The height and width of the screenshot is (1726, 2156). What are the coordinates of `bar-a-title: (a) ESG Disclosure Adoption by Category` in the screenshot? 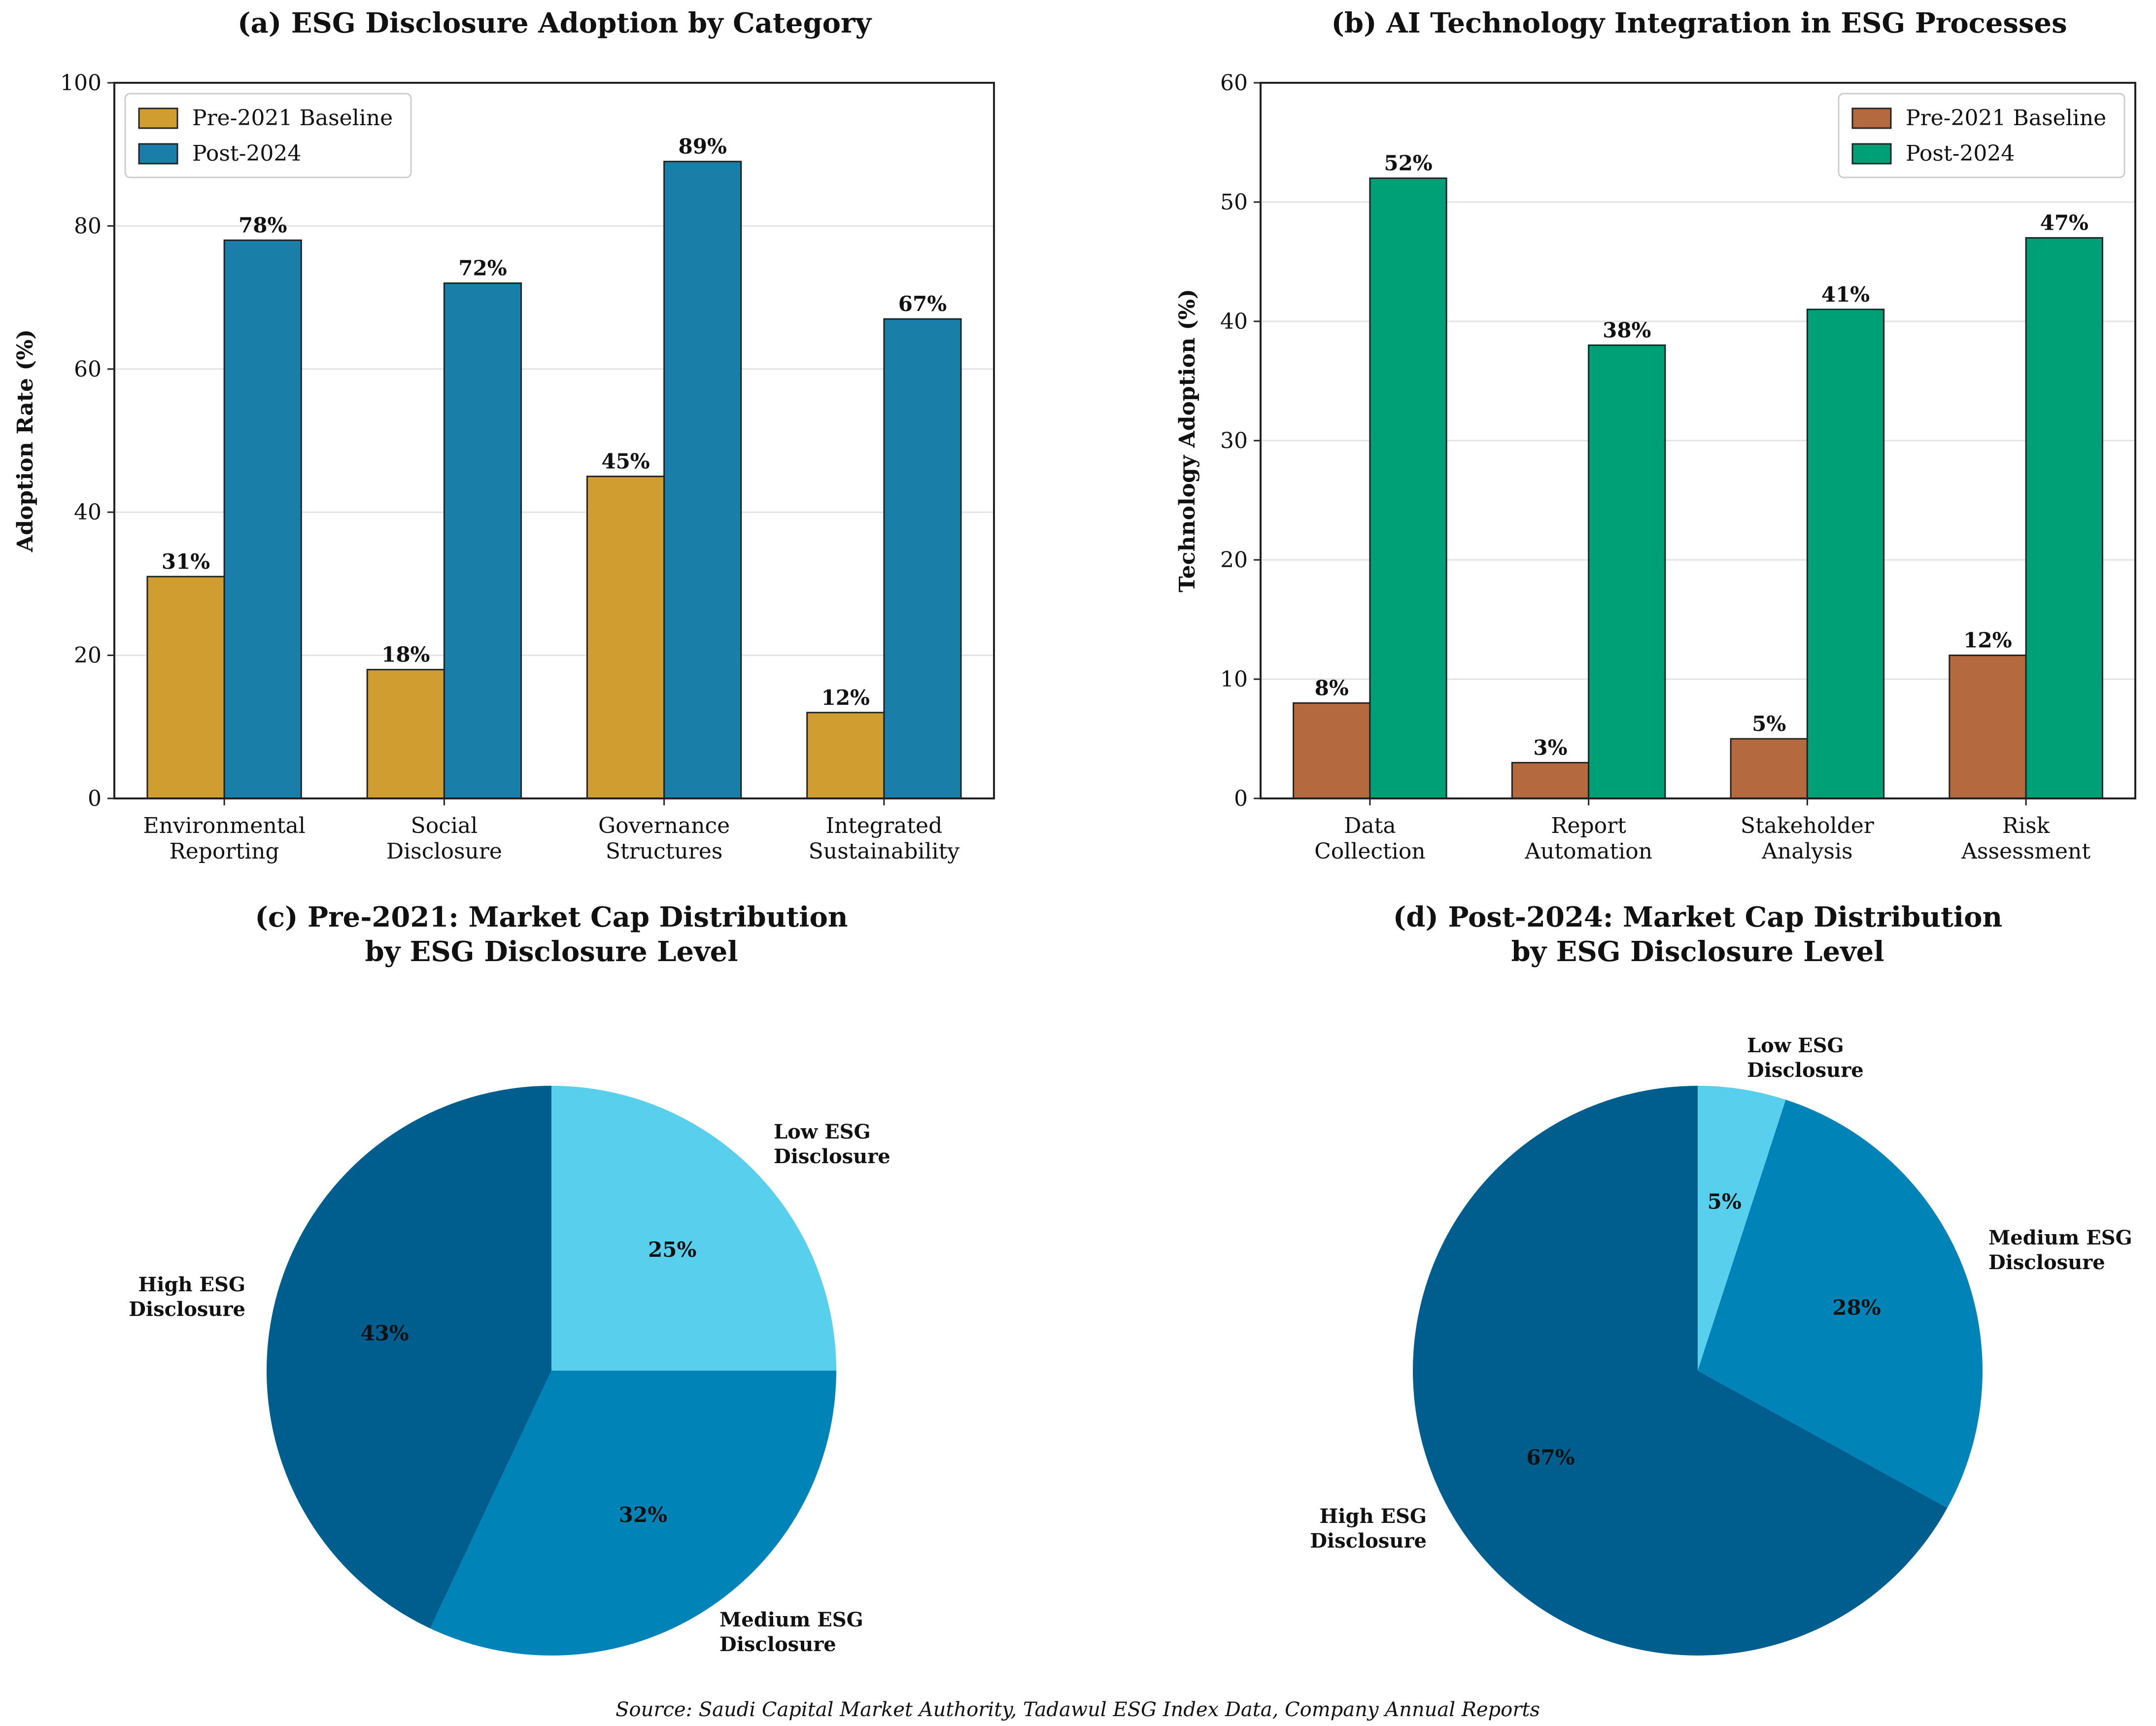 It's located at (555, 23).